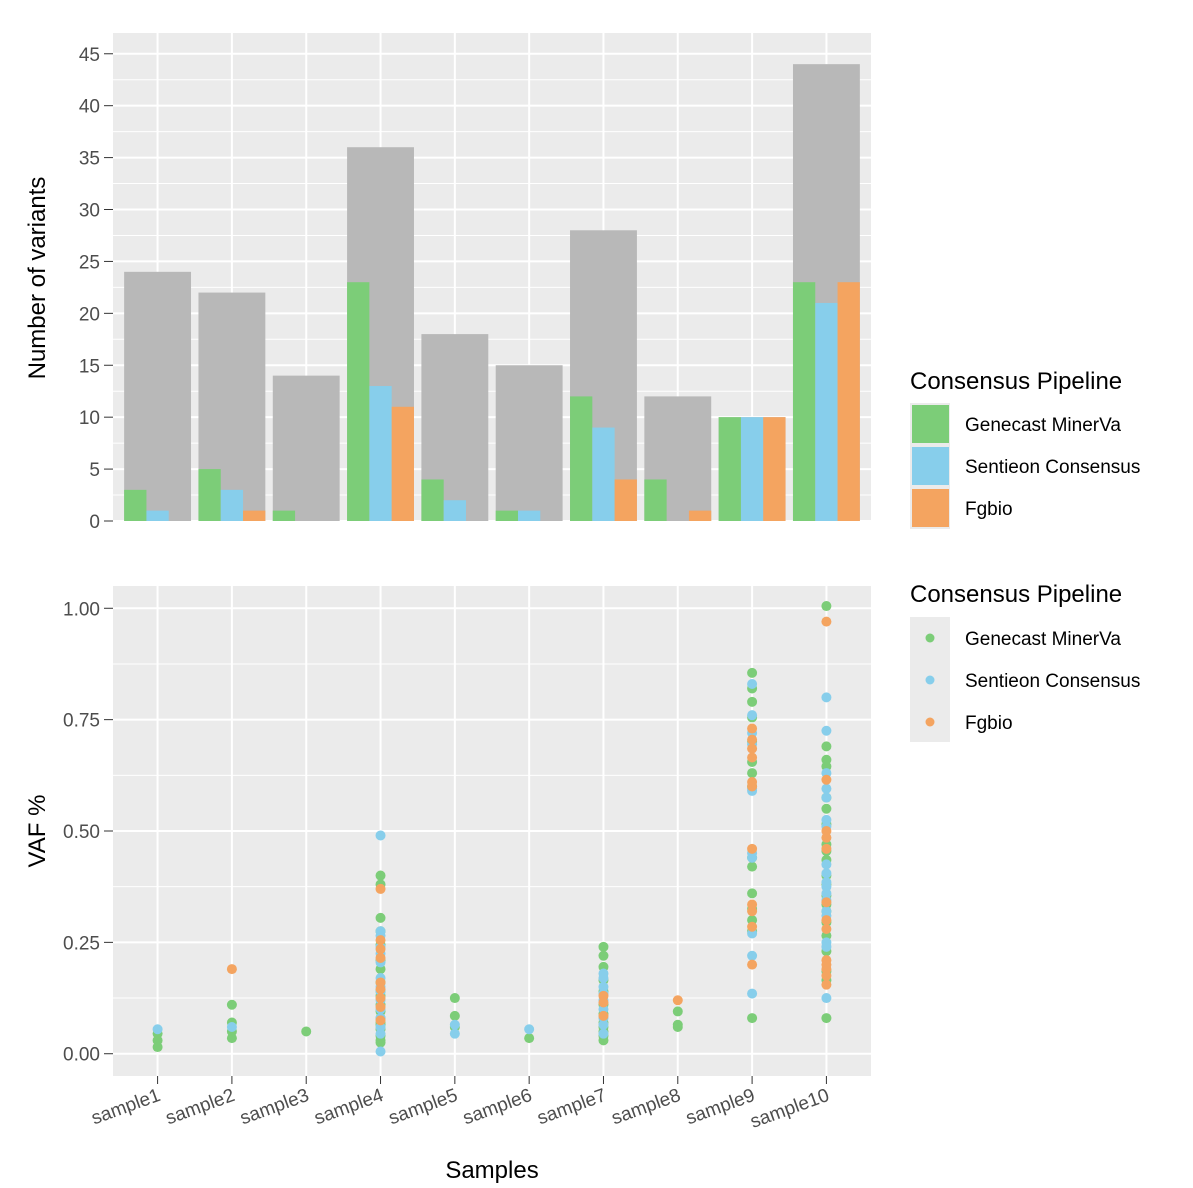 Image resolution: width=1193 pixels, height=1188 pixels. Describe the element at coordinates (930, 508) in the screenshot. I see `bar-legend-swatch-fgbio` at that location.